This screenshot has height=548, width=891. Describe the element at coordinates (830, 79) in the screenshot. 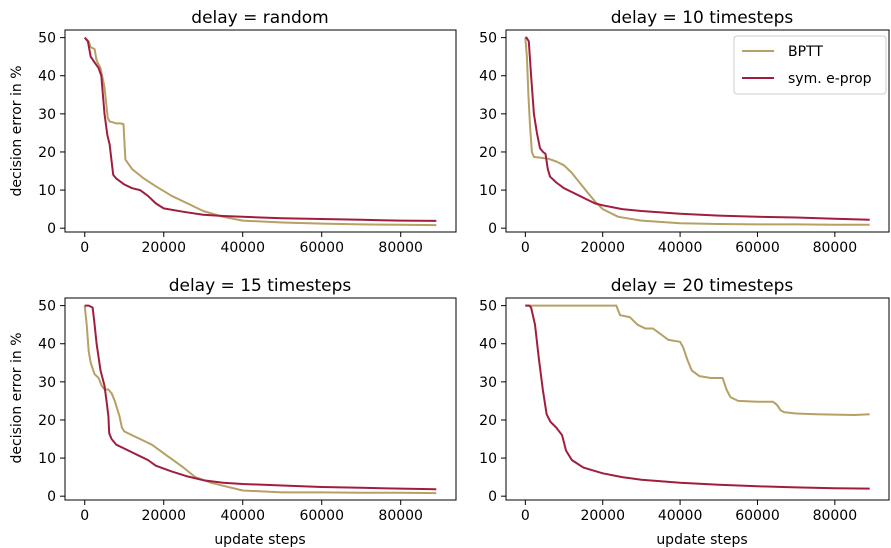

I see `legend-label-eprop: sym. e-prop` at that location.